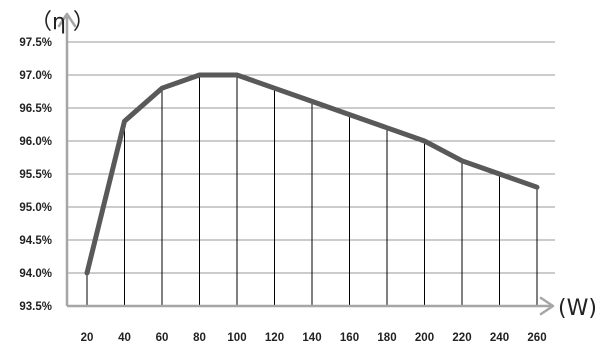  Describe the element at coordinates (35, 109) in the screenshot. I see `y-tick-label: 96.5%` at that location.